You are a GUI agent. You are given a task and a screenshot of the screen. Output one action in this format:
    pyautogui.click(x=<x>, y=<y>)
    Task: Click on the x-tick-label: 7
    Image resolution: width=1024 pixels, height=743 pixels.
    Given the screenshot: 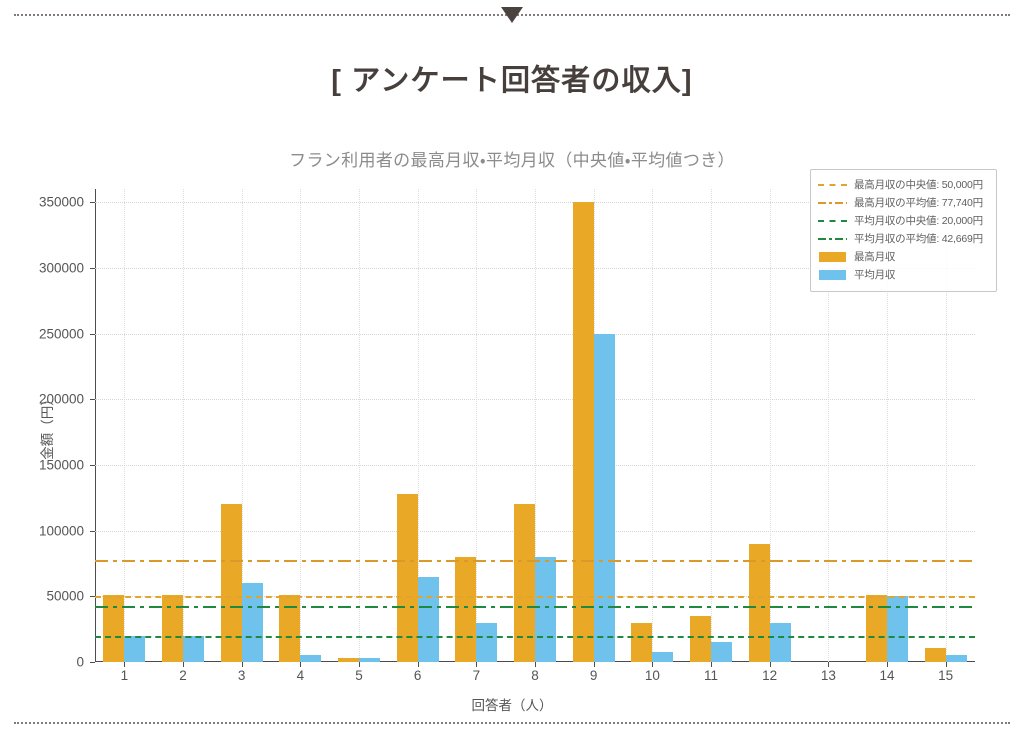 What is the action you would take?
    pyautogui.click(x=476, y=675)
    